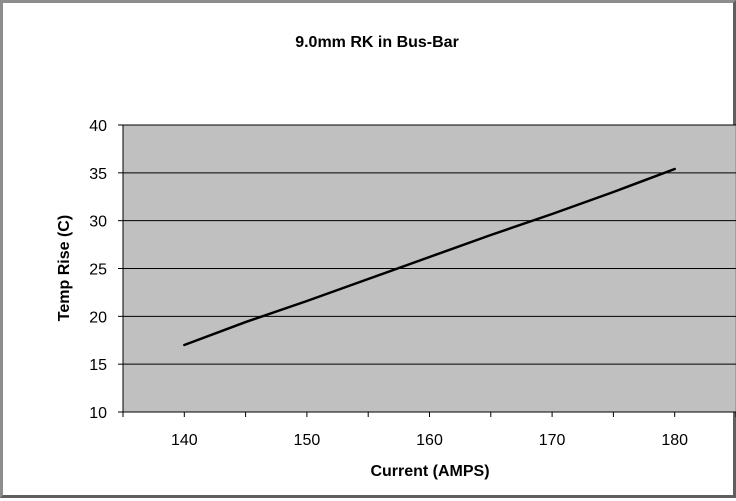  I want to click on x-tick-label-150: 150, so click(307, 440).